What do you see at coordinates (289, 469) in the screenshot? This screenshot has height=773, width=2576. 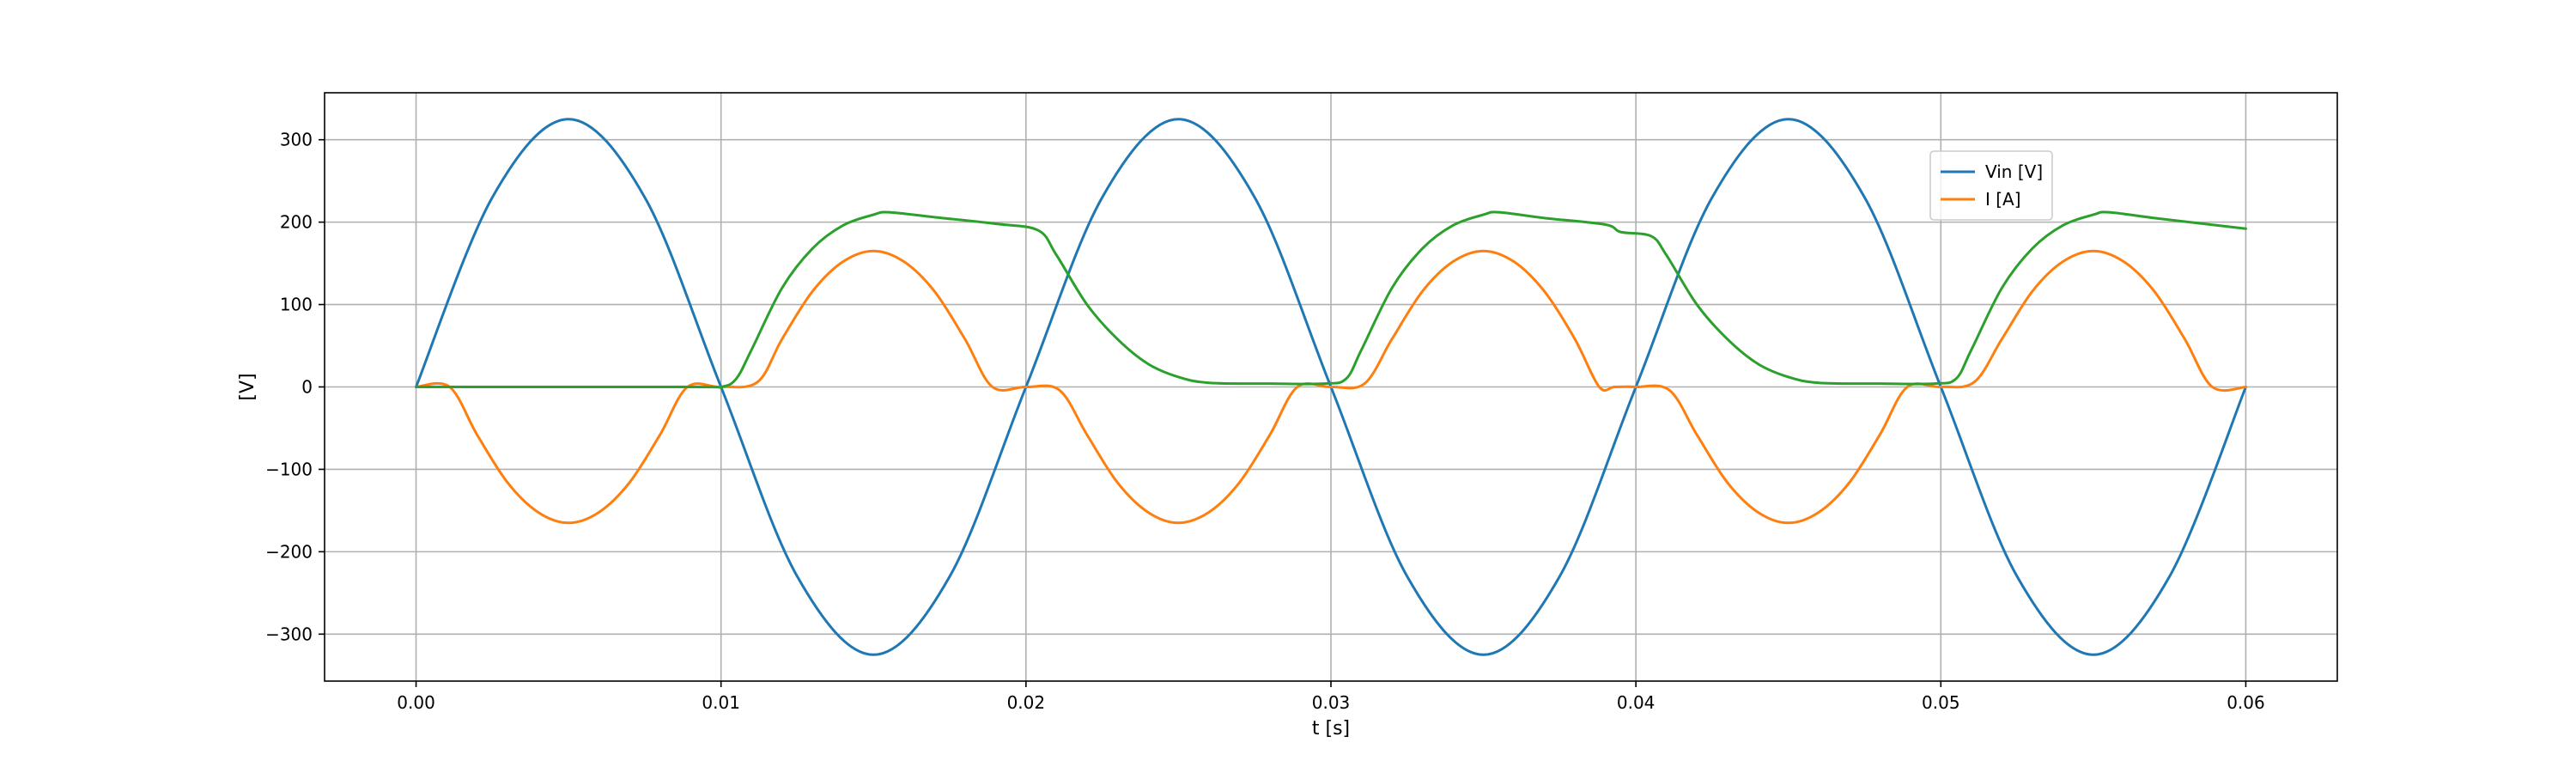 I see `y-tick-label: −100` at bounding box center [289, 469].